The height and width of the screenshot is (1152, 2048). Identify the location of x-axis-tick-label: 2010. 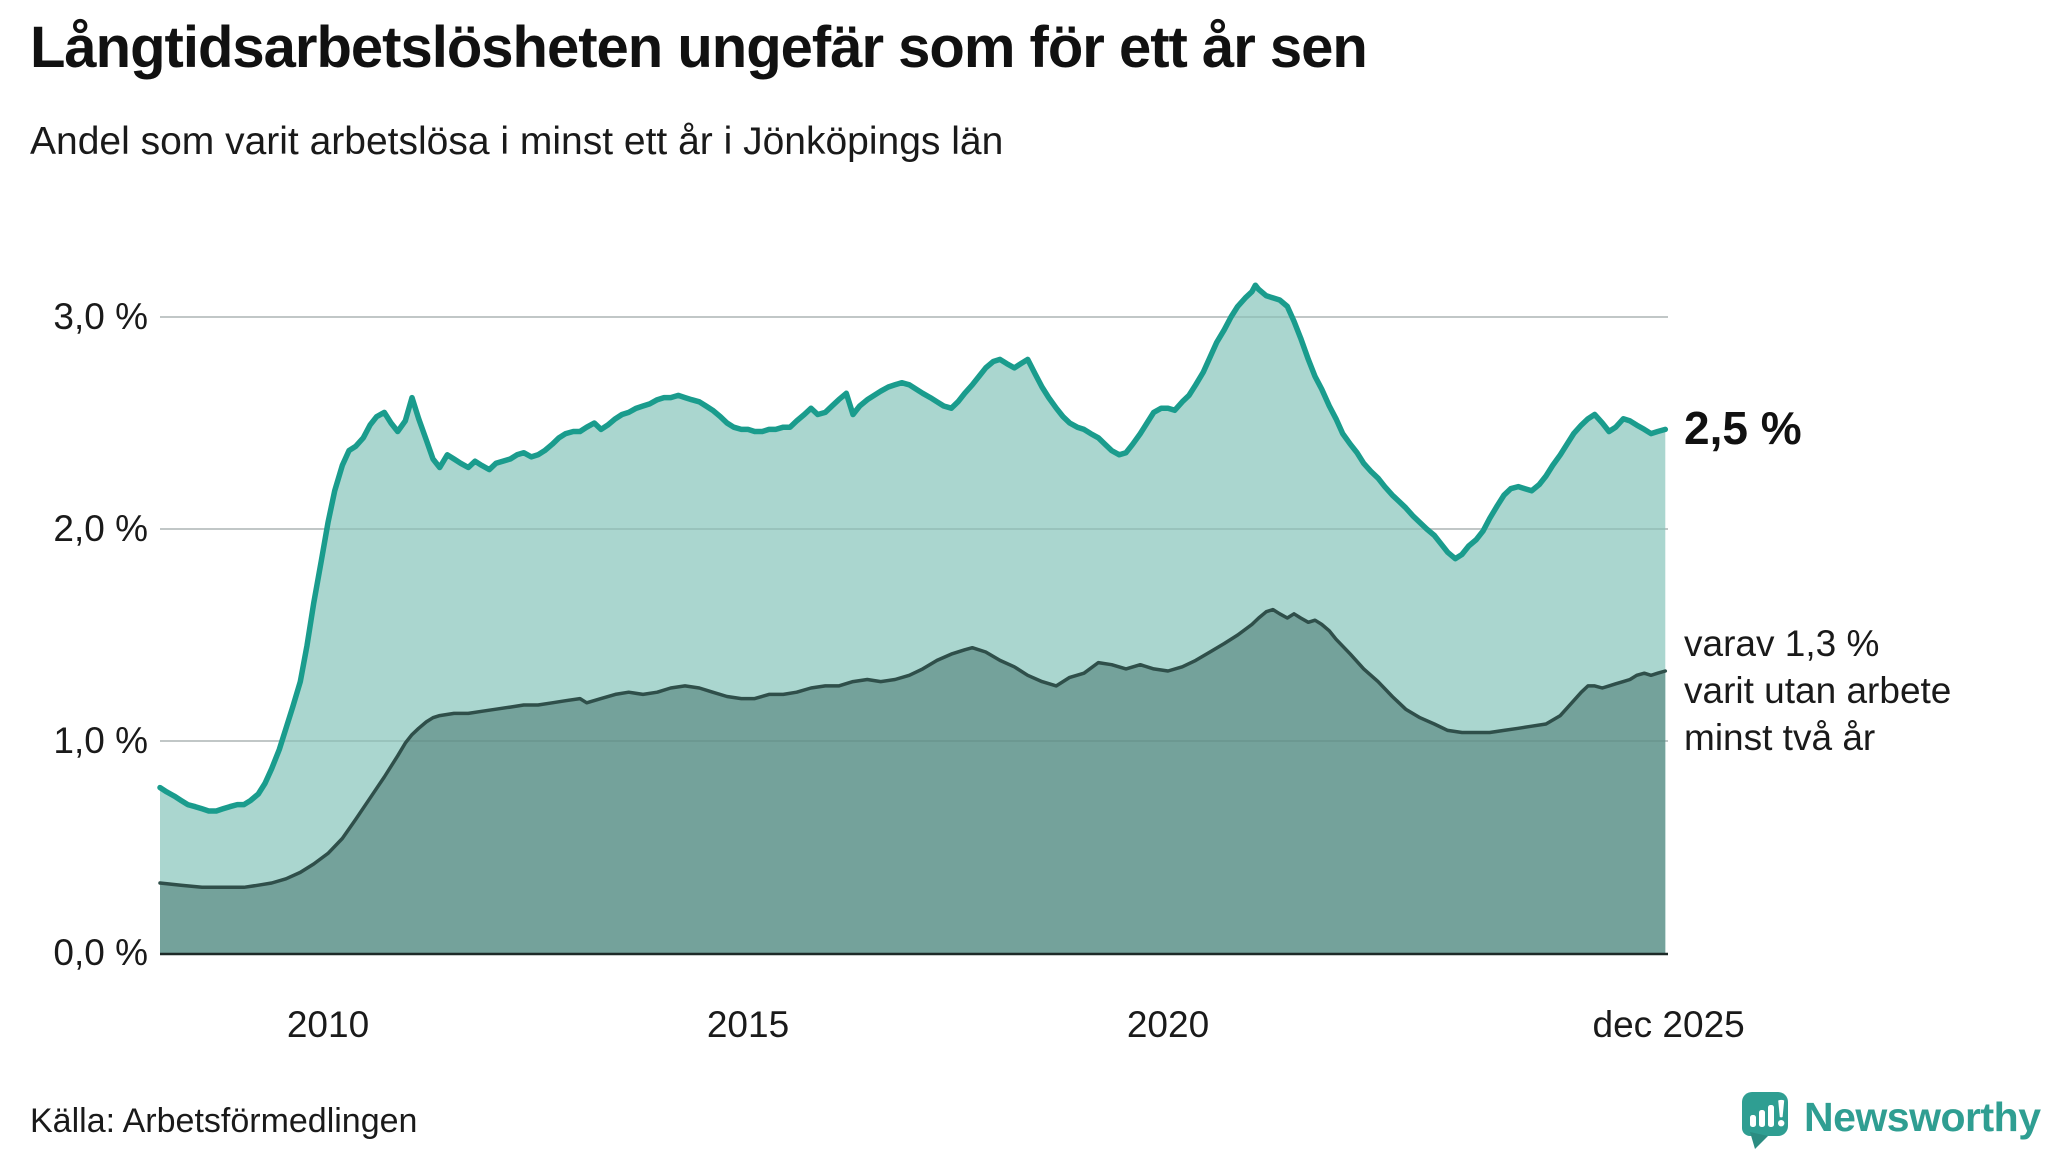
(328, 1024).